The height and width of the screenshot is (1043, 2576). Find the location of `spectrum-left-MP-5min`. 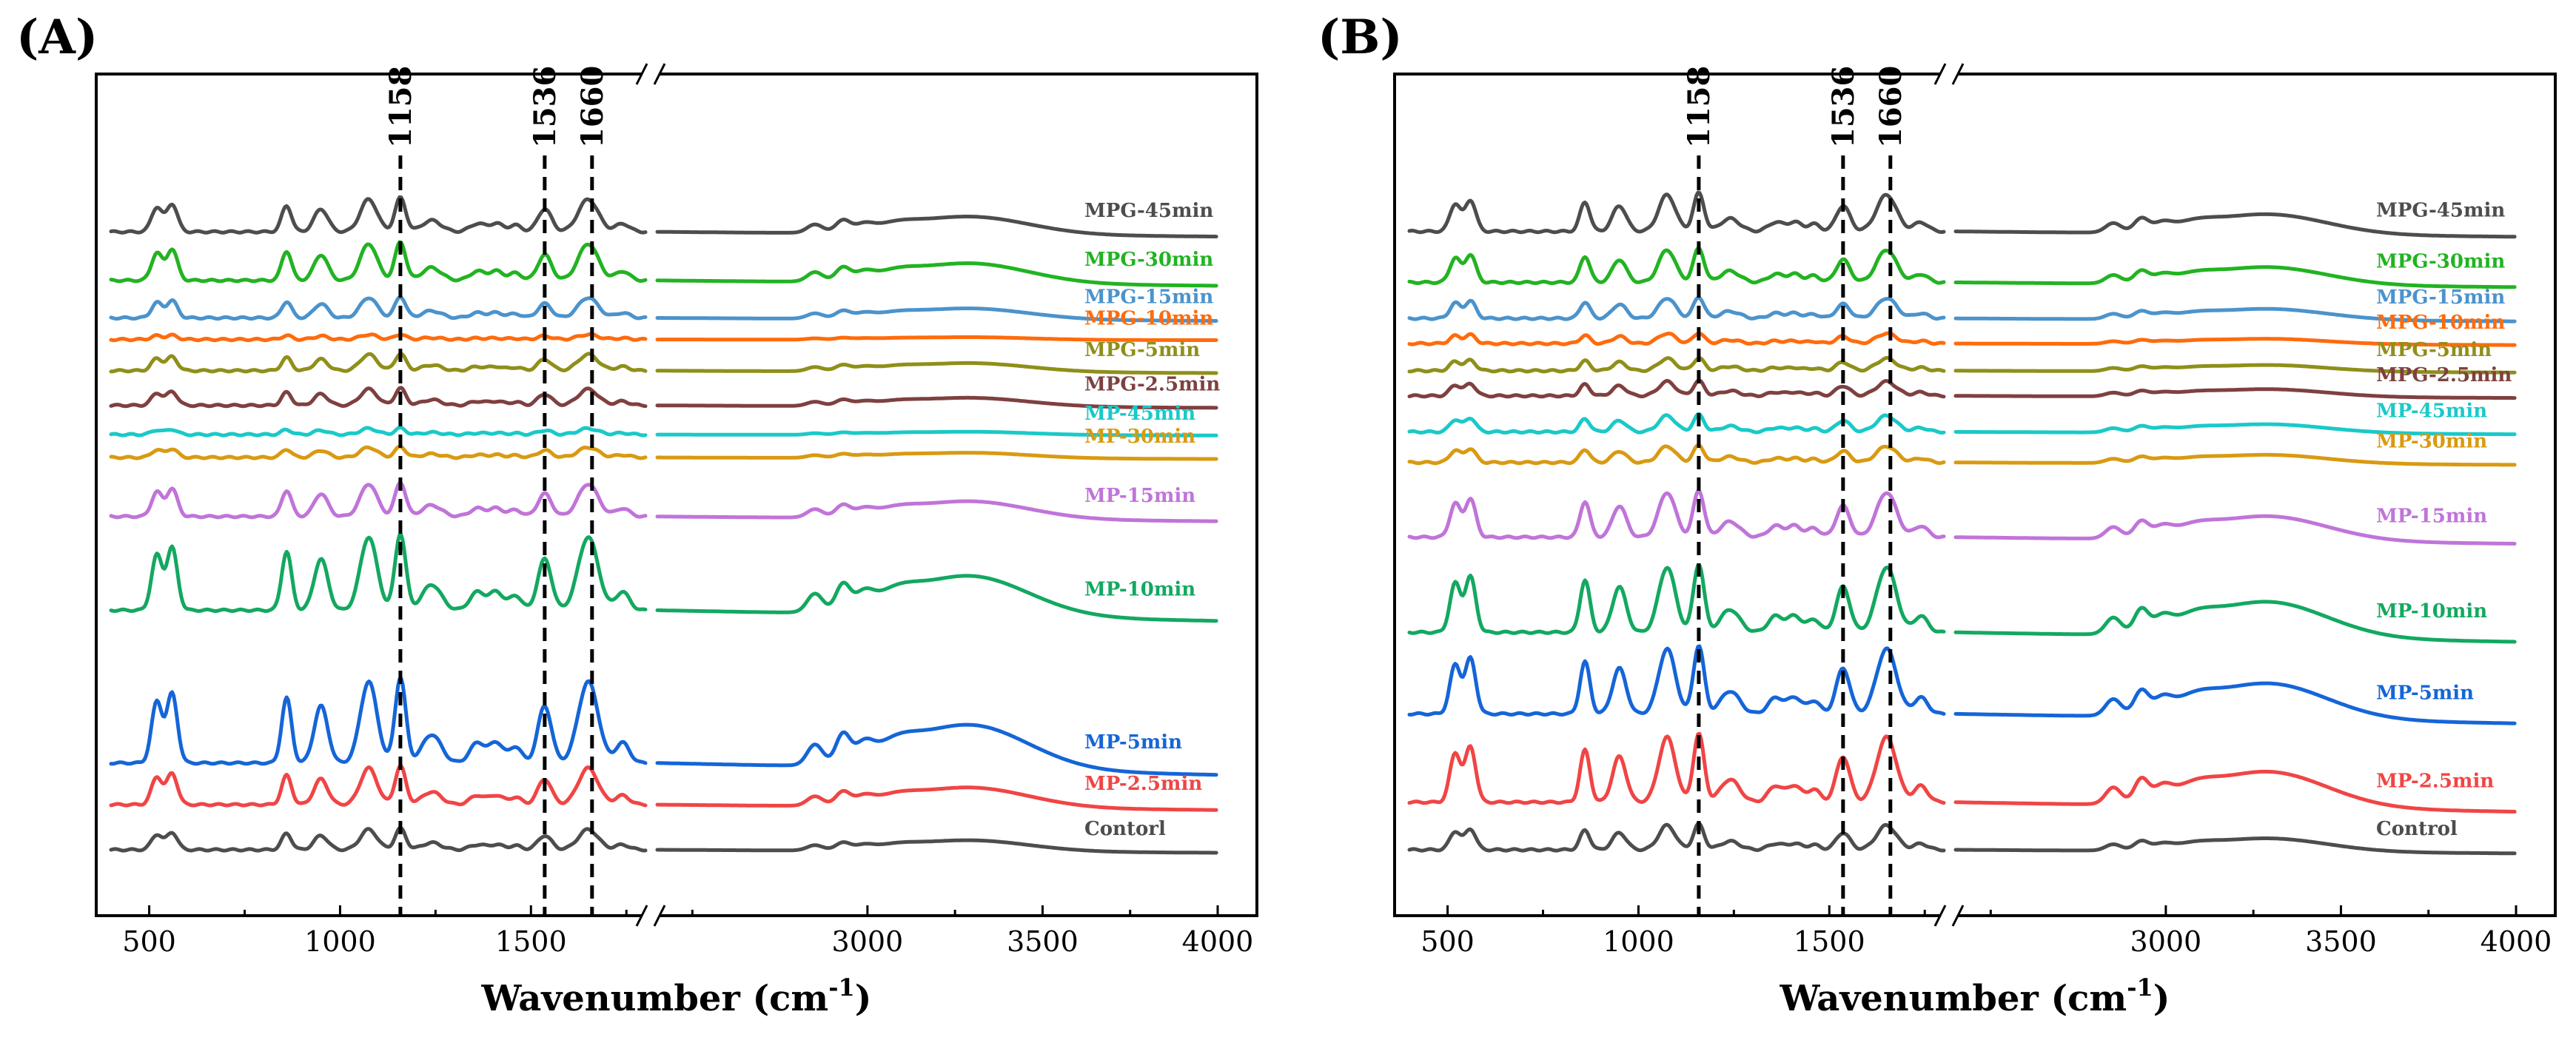

spectrum-left-MP-5min is located at coordinates (1676, 680).